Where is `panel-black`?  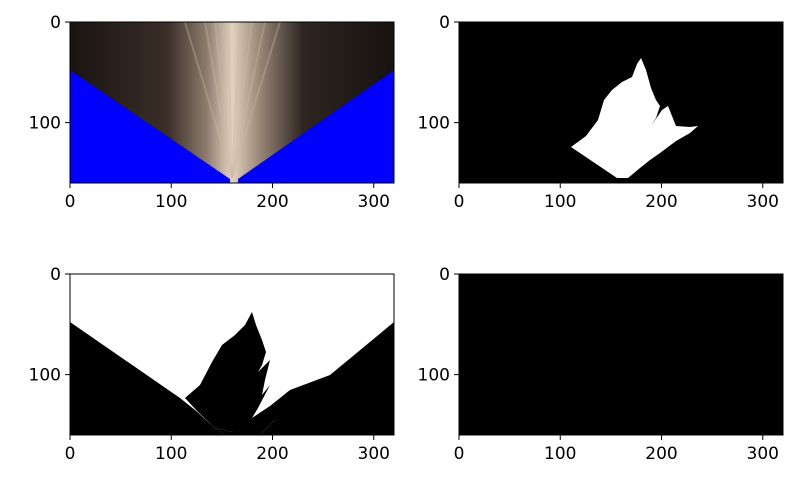
panel-black is located at coordinates (621, 354).